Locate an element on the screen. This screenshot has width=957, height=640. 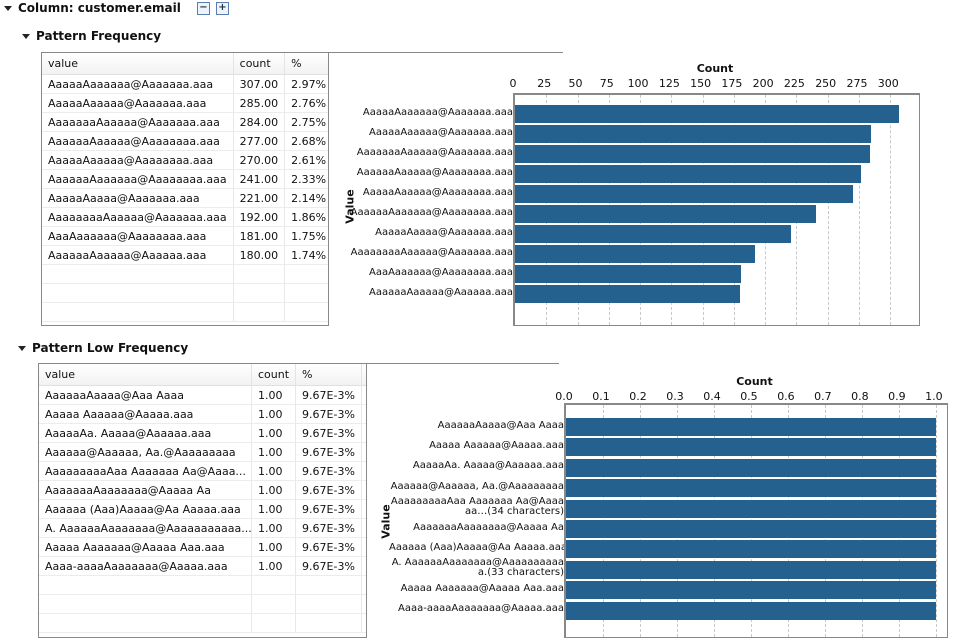
table-row: AaaaaaaaAaaaaa@Aaaaaaa.aaa 192.00 1.86% is located at coordinates (185, 217).